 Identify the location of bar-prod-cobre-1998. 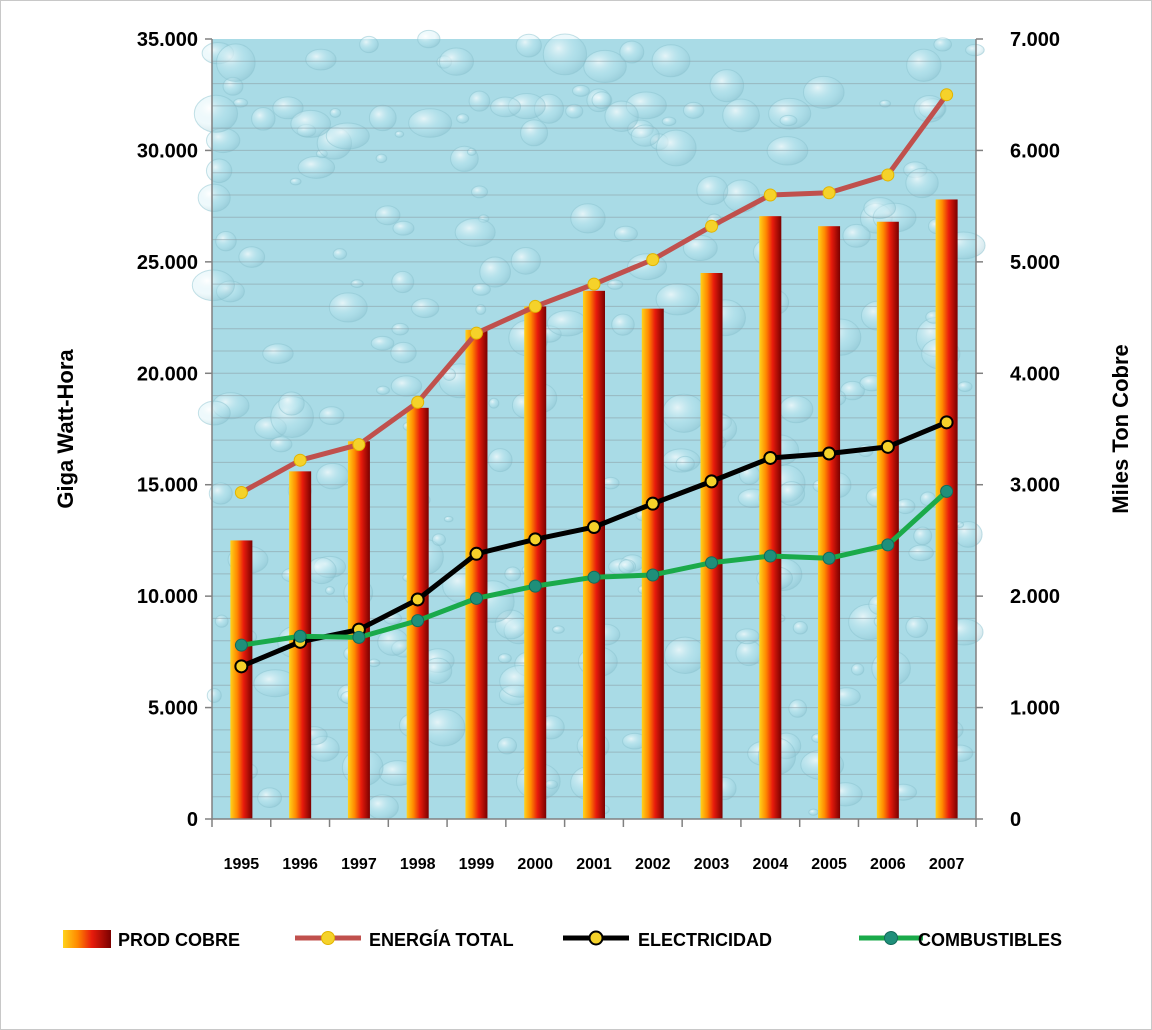
(417, 613).